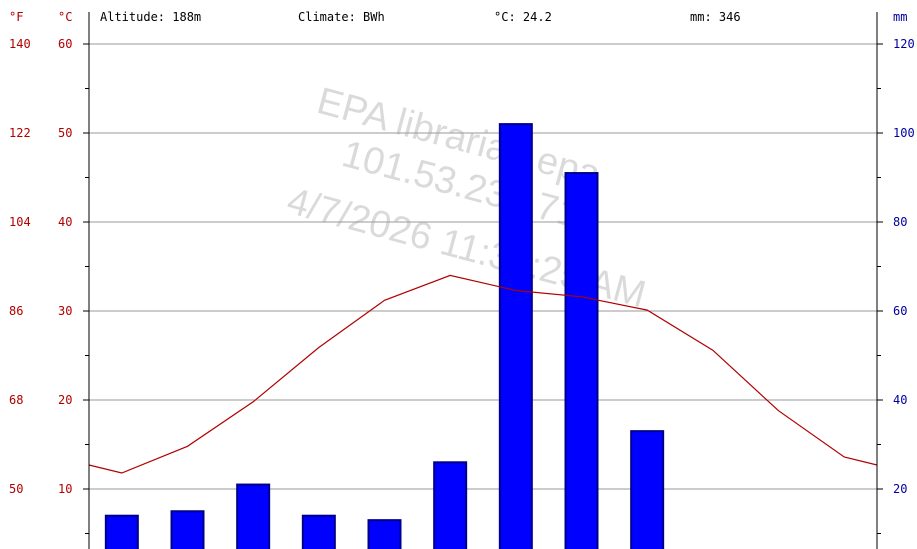 This screenshot has height=549, width=917. Describe the element at coordinates (20, 44) in the screenshot. I see `fahrenheit-tick-label: 140` at that location.